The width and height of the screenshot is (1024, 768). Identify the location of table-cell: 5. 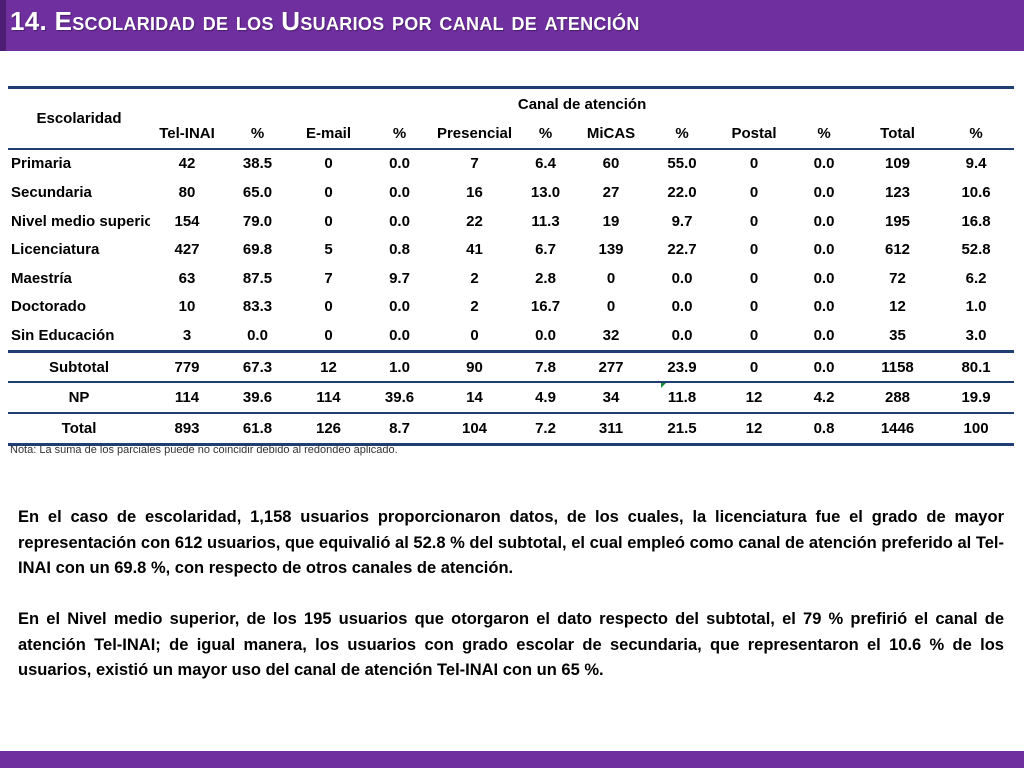
(328, 250).